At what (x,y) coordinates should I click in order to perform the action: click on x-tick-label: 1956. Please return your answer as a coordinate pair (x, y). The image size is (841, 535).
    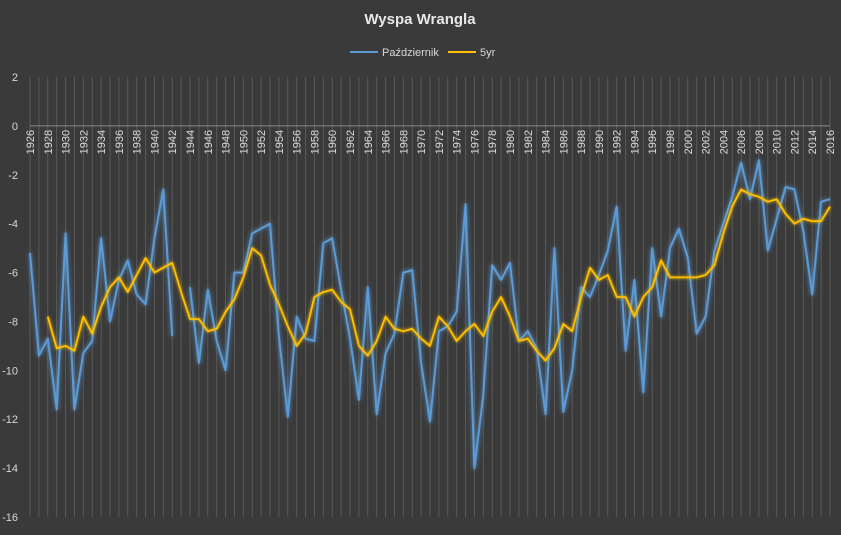
    Looking at the image, I should click on (298, 142).